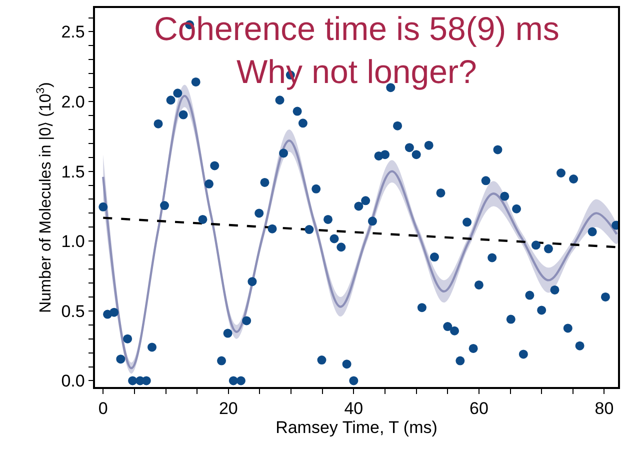 The height and width of the screenshot is (449, 623). What do you see at coordinates (228, 408) in the screenshot?
I see `x-tick-label: 20` at bounding box center [228, 408].